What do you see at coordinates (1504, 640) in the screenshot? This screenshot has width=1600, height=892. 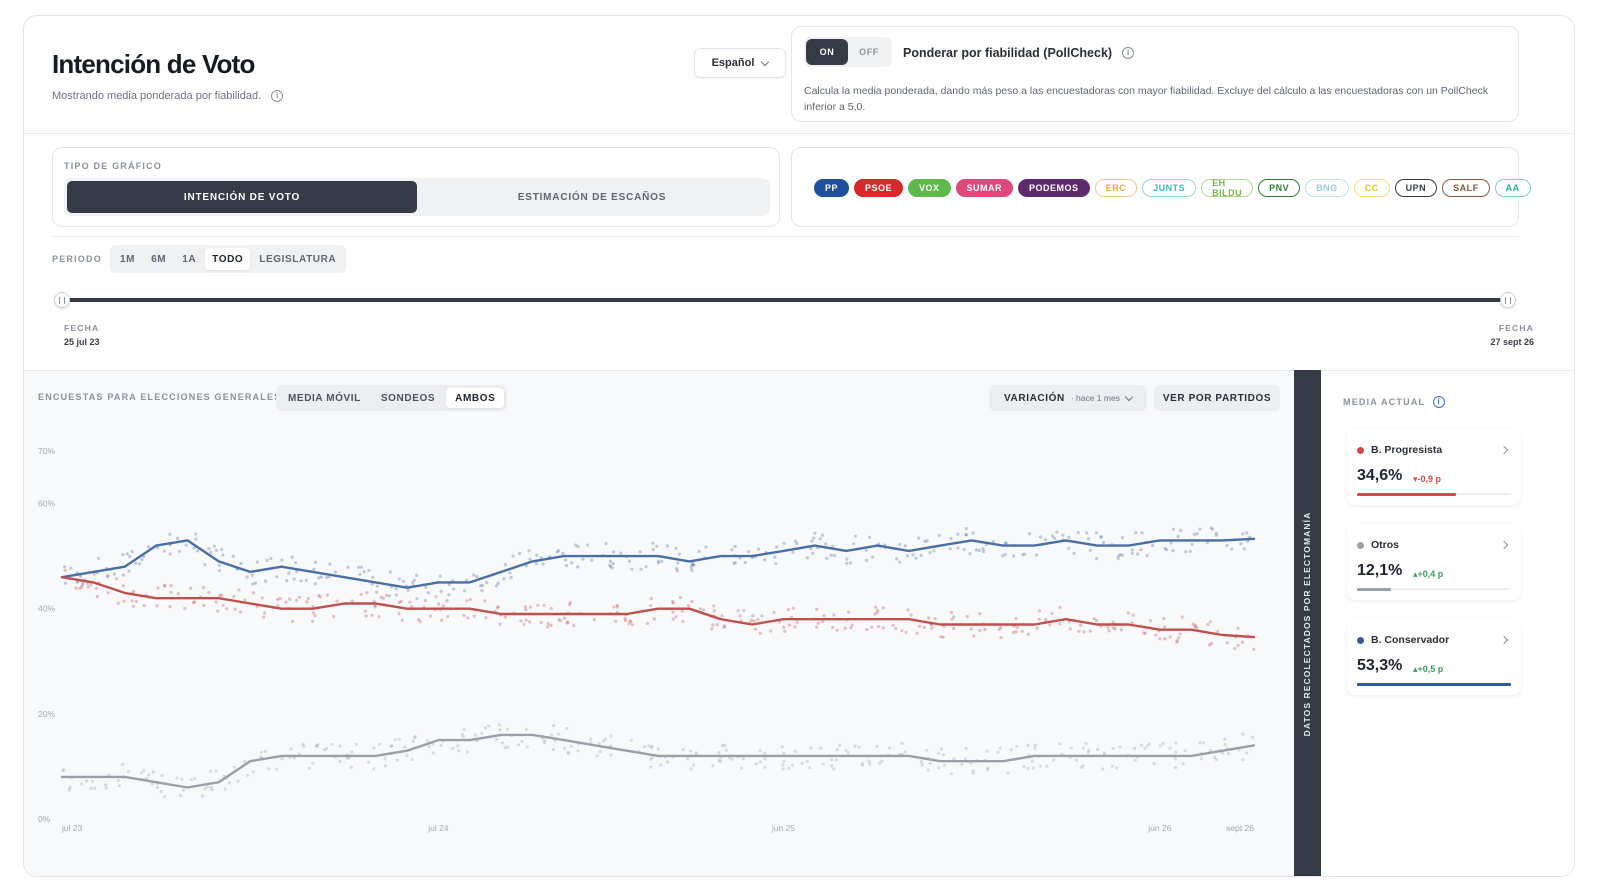 I see `chevron-right-icon` at bounding box center [1504, 640].